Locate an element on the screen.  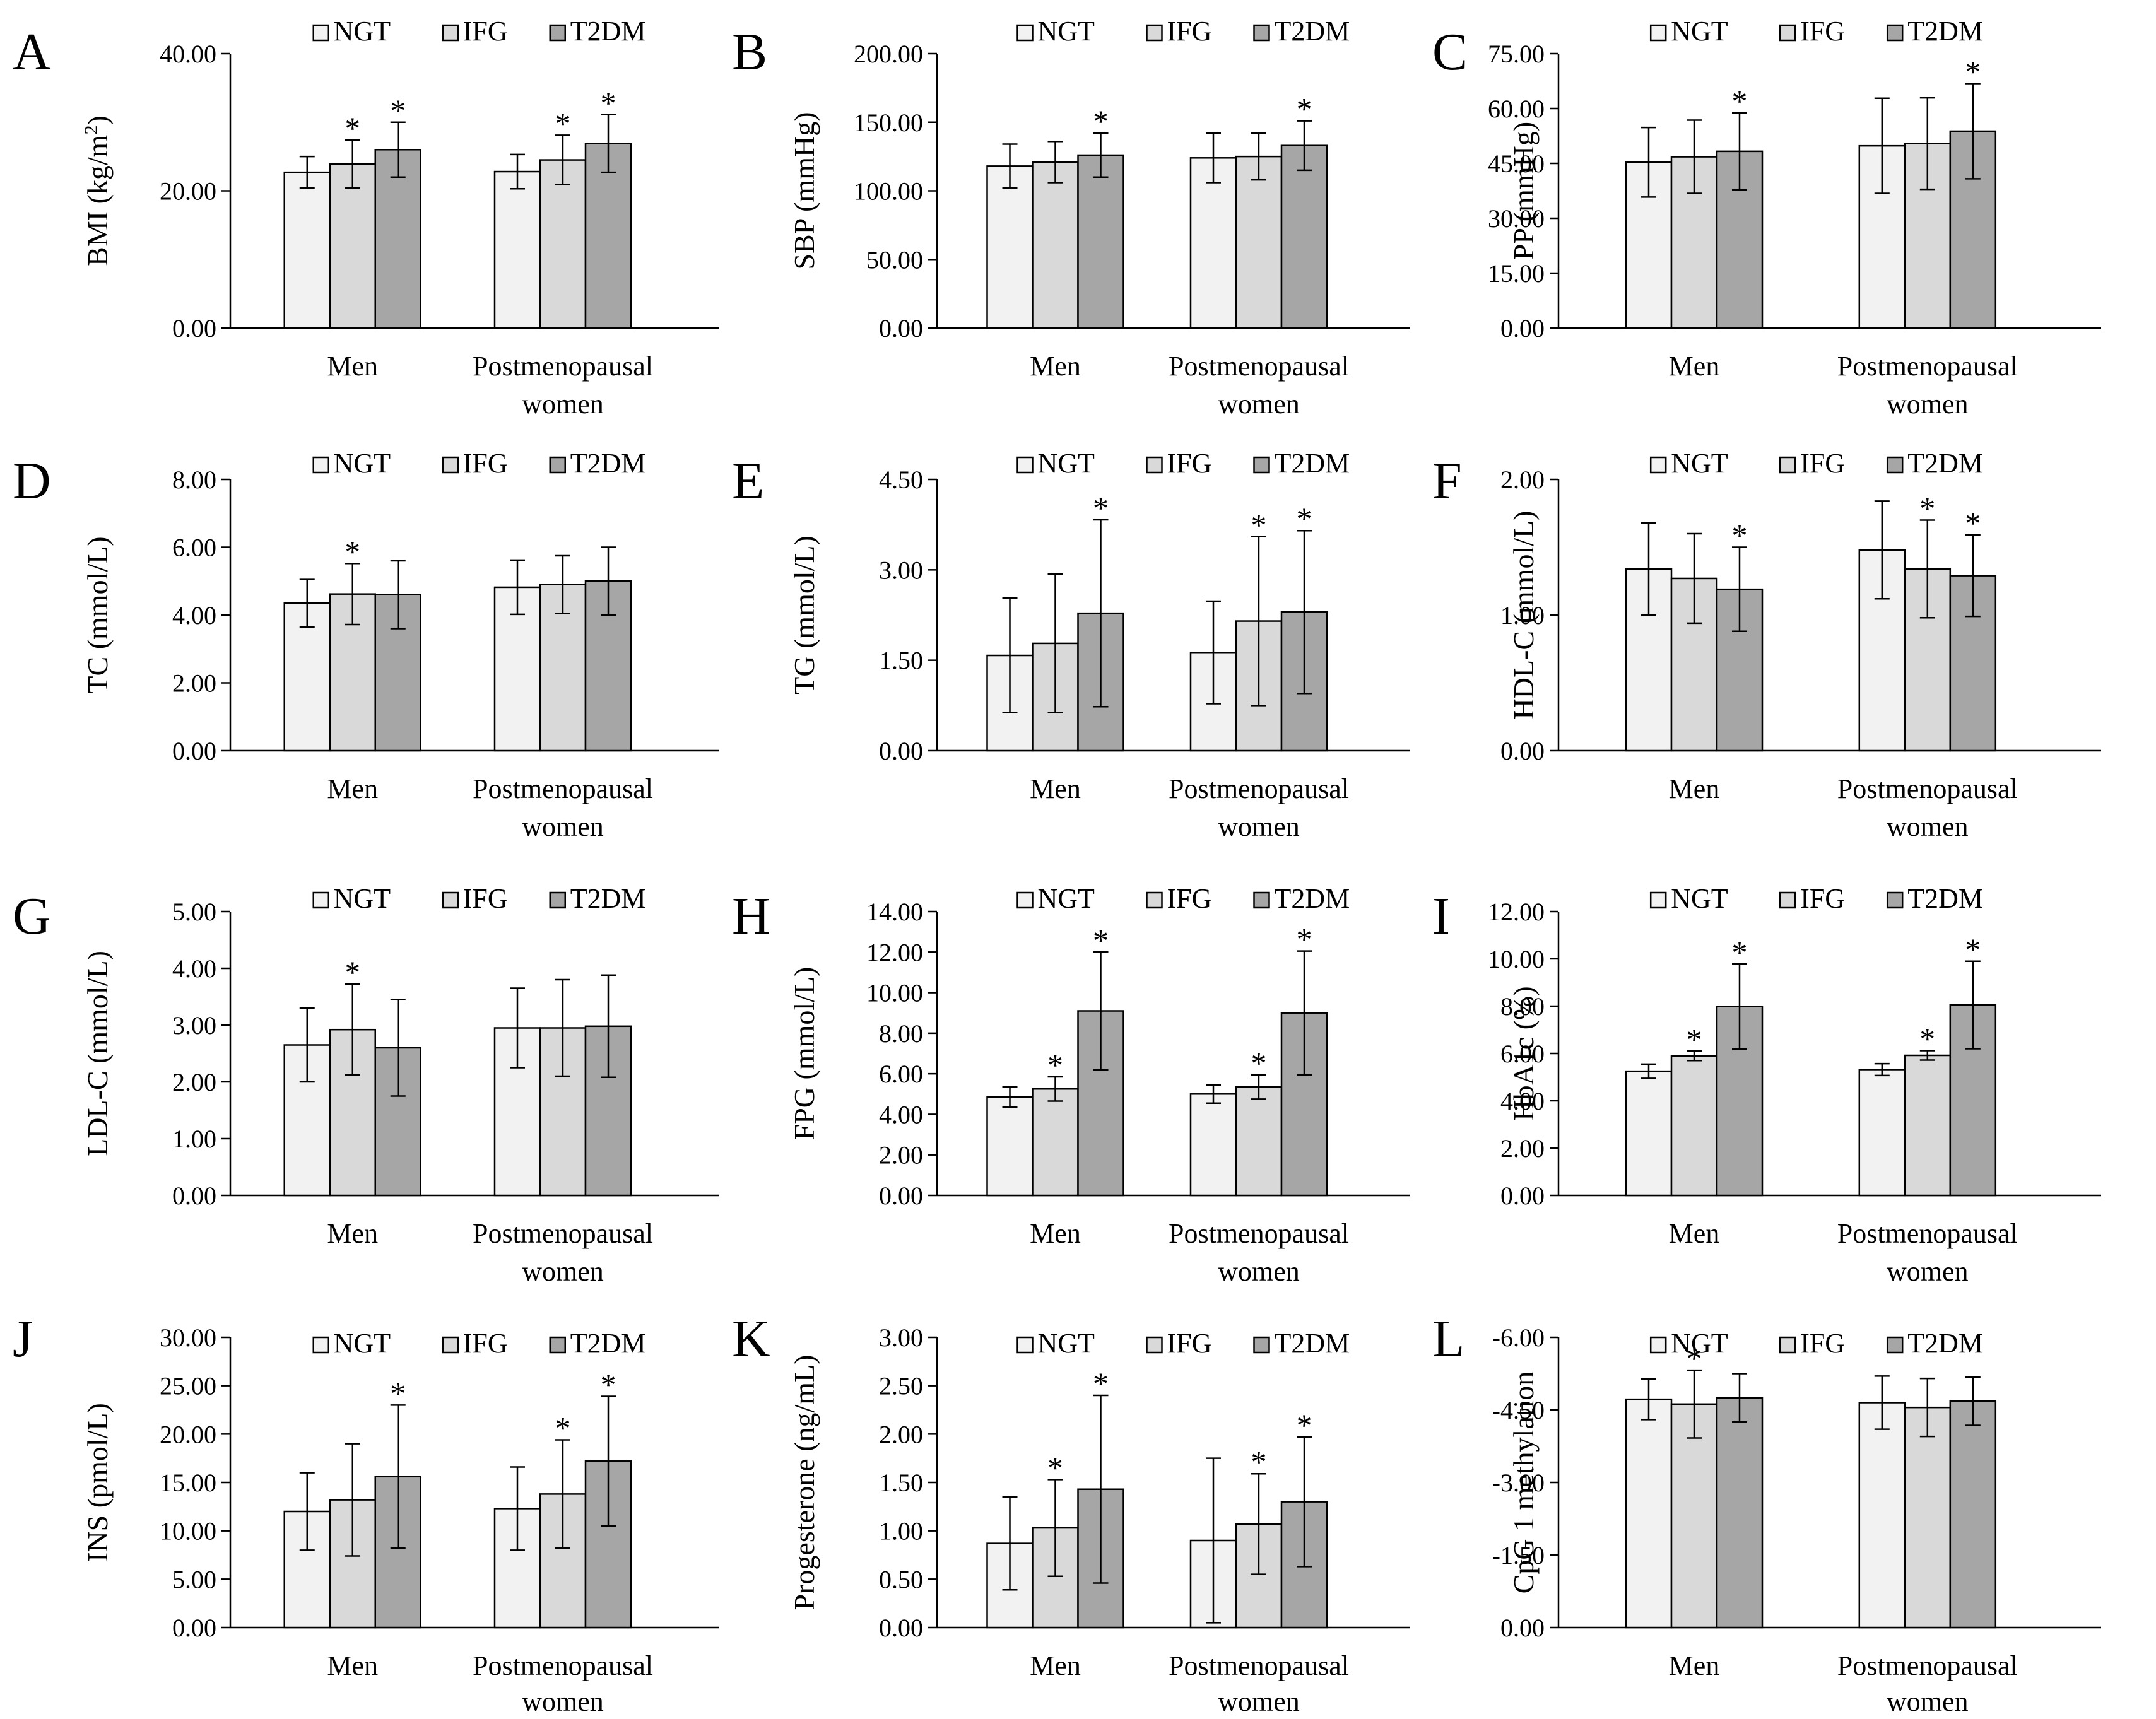
panel-a-category-label: Men is located at coordinates (352, 366).